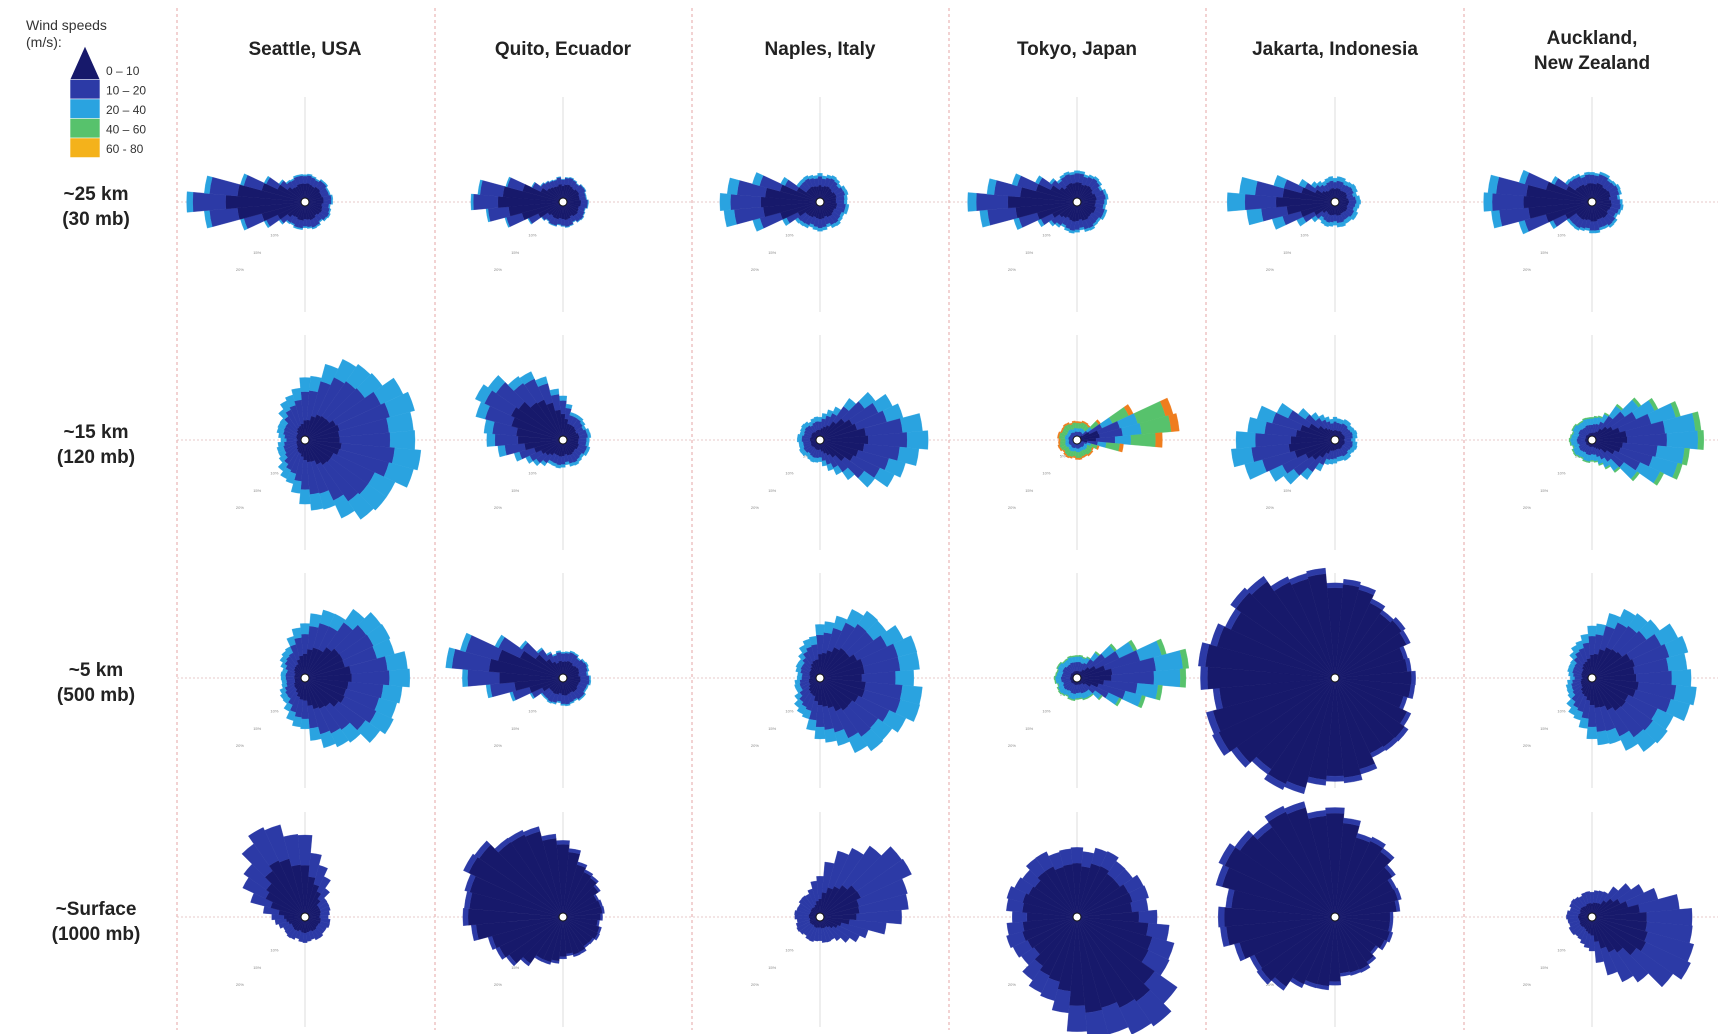 The image size is (1718, 1034). What do you see at coordinates (85, 89) in the screenshot?
I see `legend-swatch` at bounding box center [85, 89].